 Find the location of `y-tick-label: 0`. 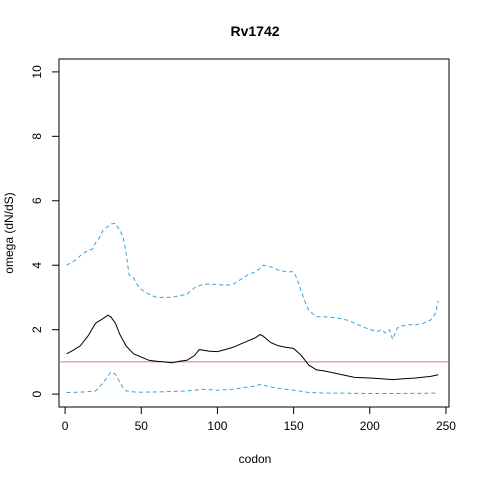

y-tick-label: 0 is located at coordinates (37, 393).